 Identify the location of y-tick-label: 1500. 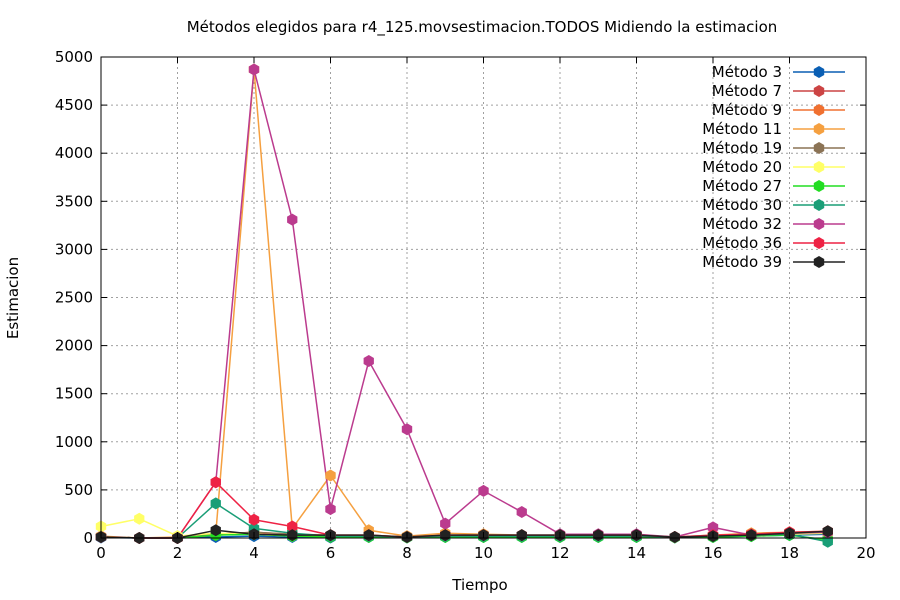
(74, 394).